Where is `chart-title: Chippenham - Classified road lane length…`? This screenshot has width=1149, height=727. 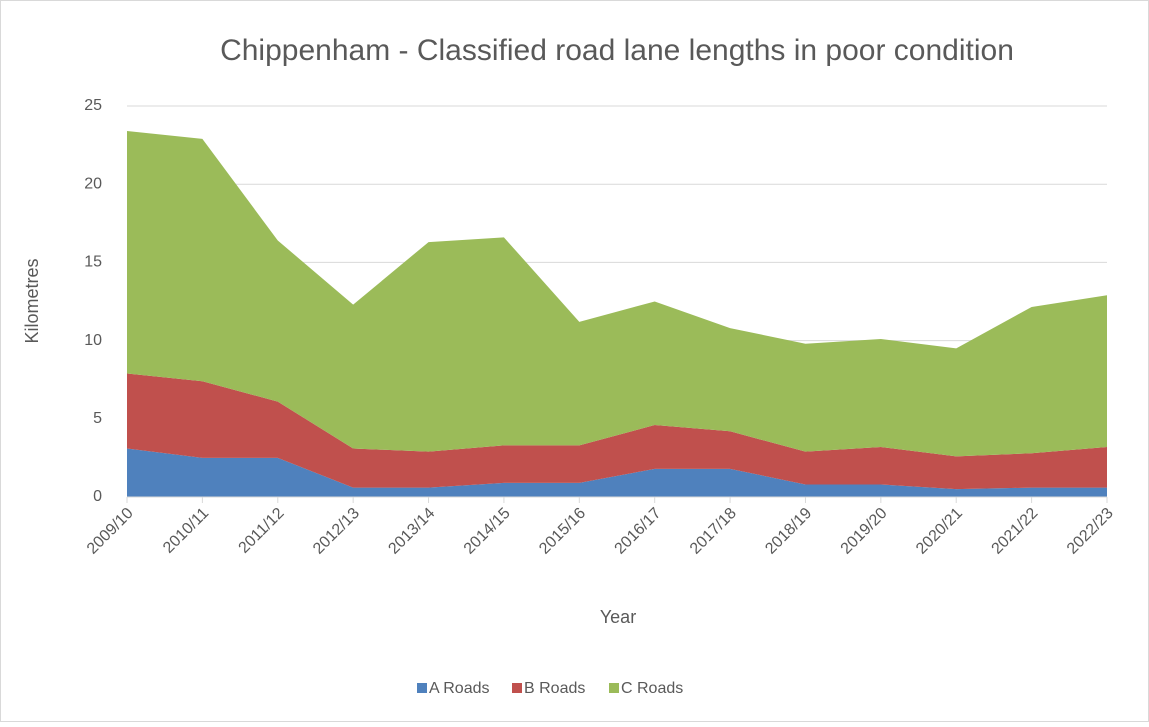 chart-title: Chippenham - Classified road lane length… is located at coordinates (617, 50).